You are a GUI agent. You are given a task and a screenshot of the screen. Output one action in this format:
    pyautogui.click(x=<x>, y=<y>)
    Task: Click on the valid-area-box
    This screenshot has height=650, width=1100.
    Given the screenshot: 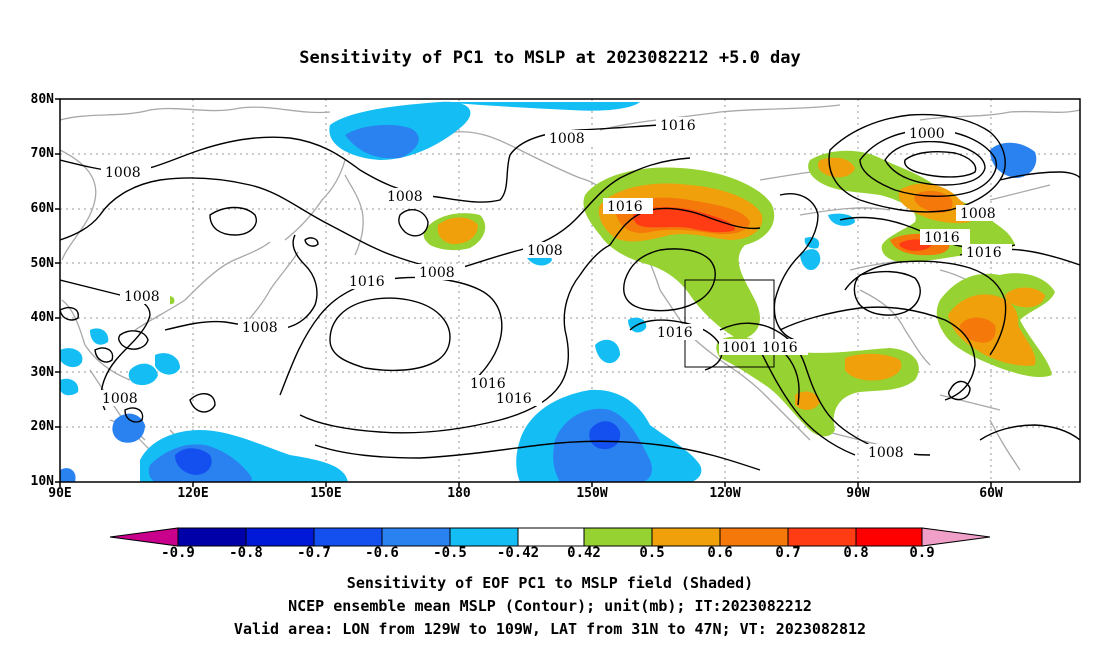 What is the action you would take?
    pyautogui.click(x=729, y=323)
    